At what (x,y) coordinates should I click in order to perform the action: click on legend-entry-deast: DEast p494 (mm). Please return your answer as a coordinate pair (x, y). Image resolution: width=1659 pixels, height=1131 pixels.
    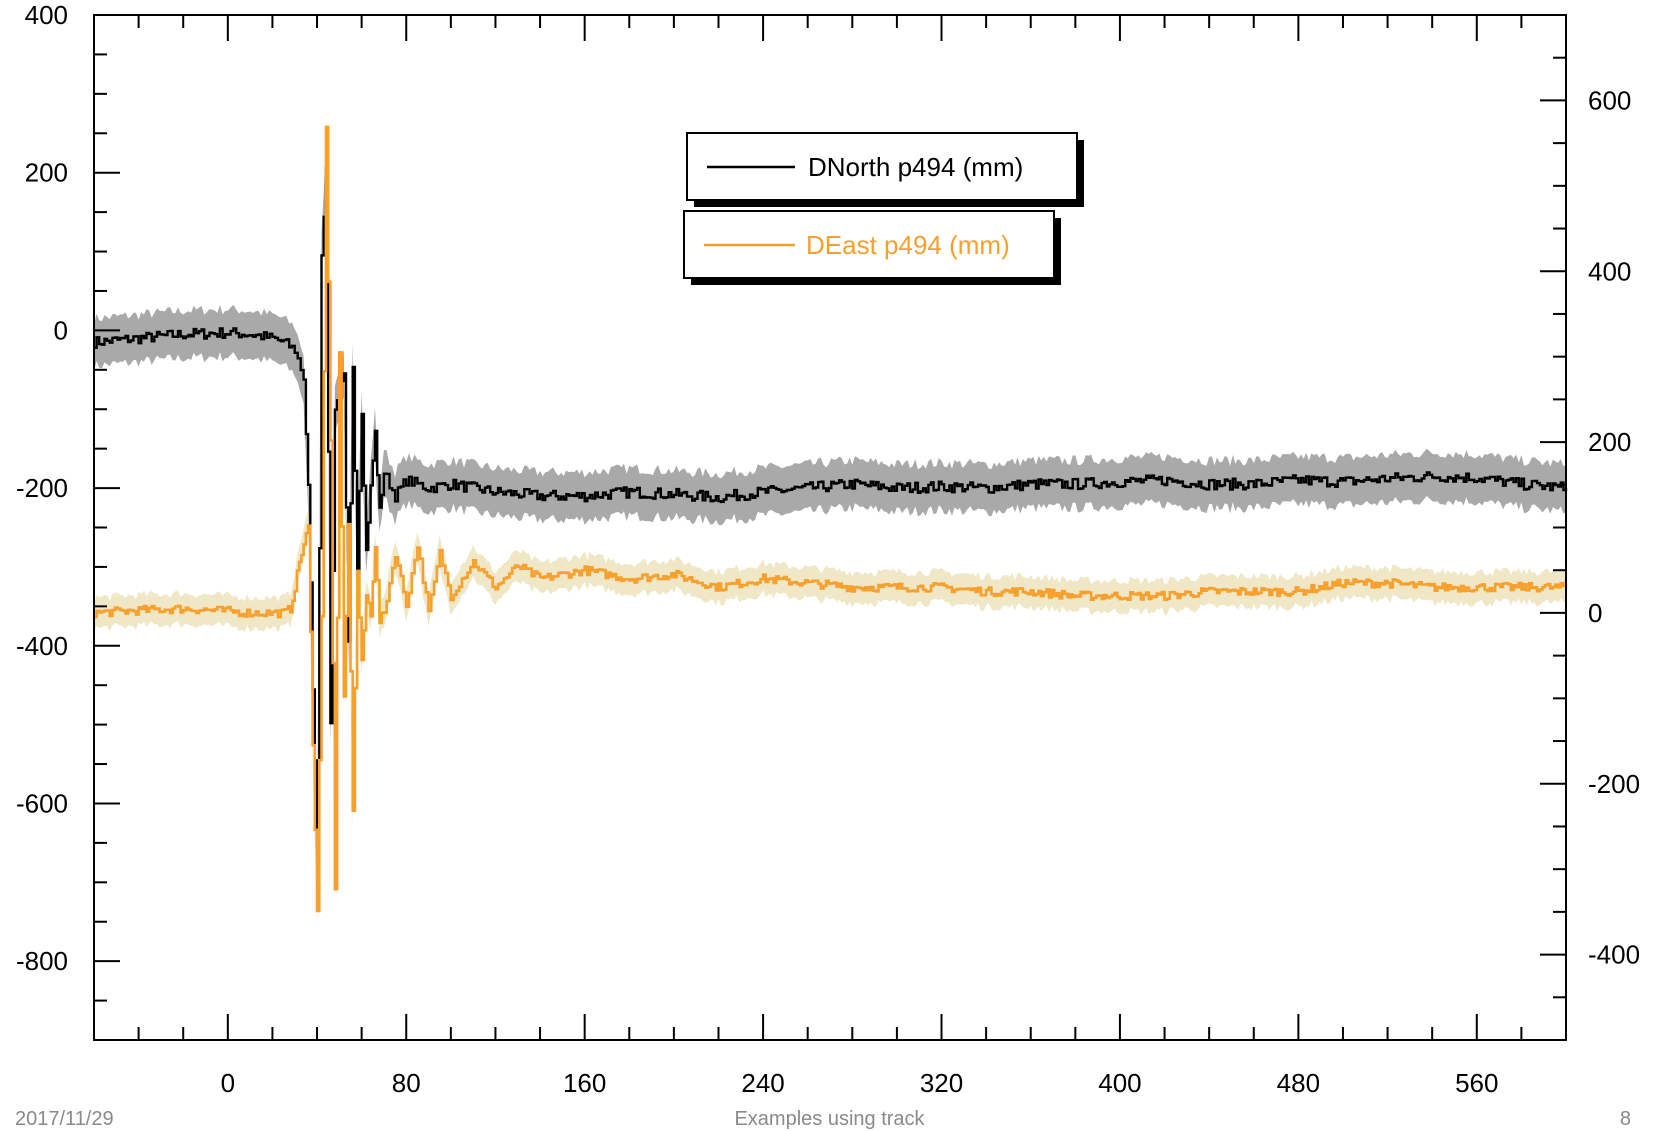
    Looking at the image, I should click on (872, 247).